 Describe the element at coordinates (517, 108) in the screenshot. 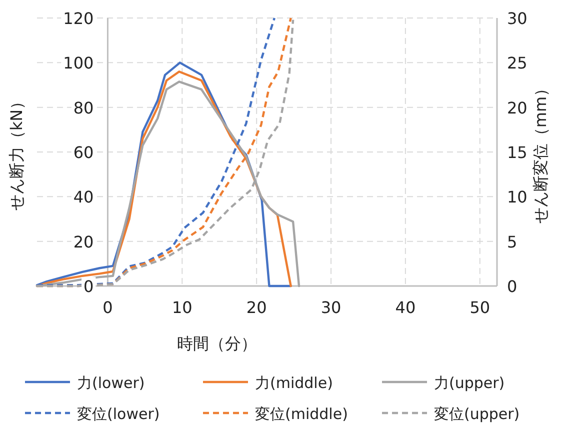

I see `y2-tick-label: 20` at that location.